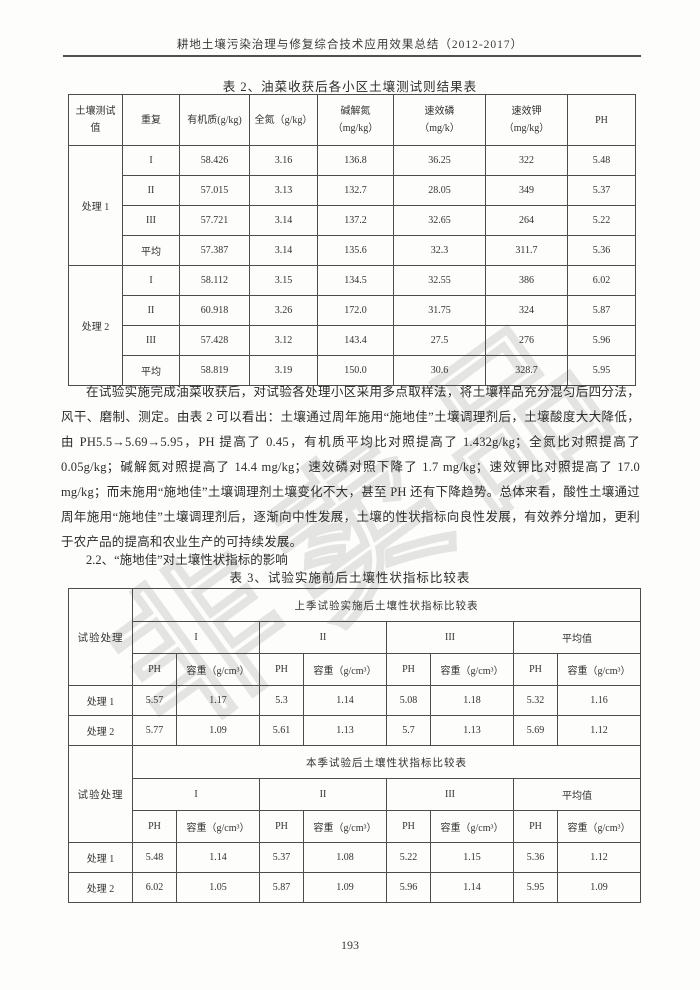 The width and height of the screenshot is (700, 990). I want to click on cell: 5.69, so click(535, 730).